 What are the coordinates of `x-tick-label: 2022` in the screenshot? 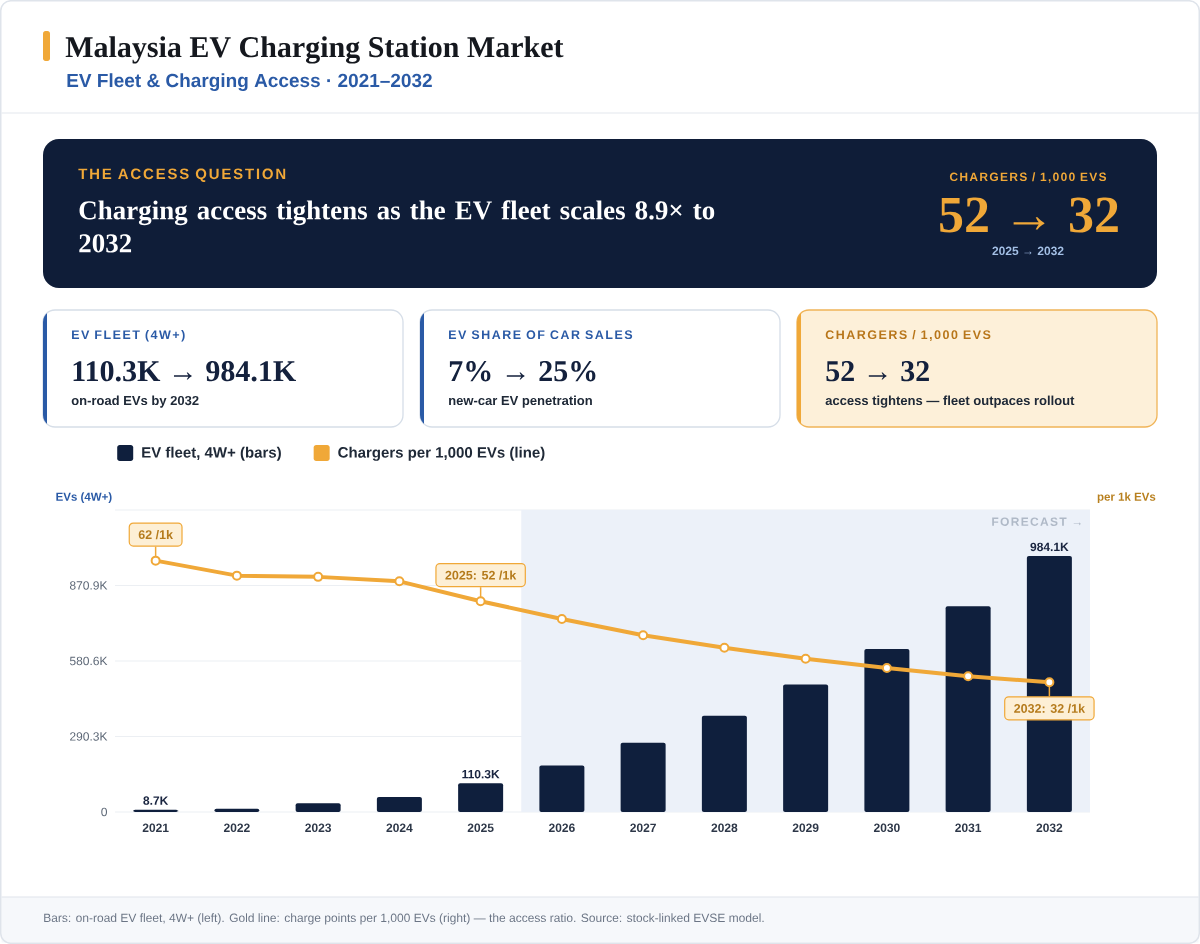 It's located at (236, 828).